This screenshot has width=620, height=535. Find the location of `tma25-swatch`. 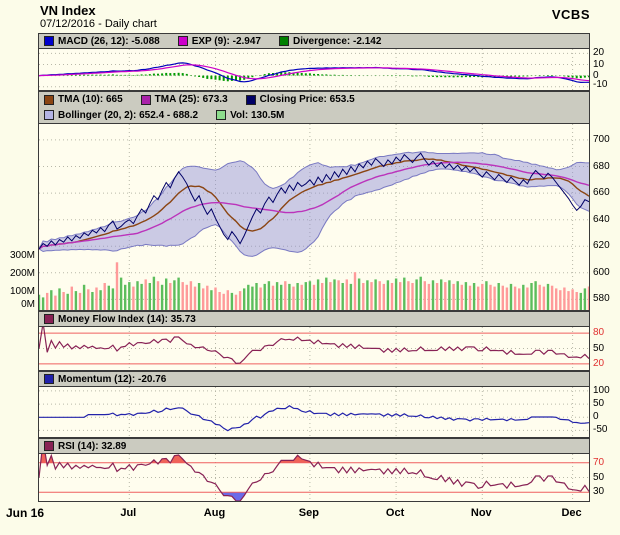

tma25-swatch is located at coordinates (145, 99).